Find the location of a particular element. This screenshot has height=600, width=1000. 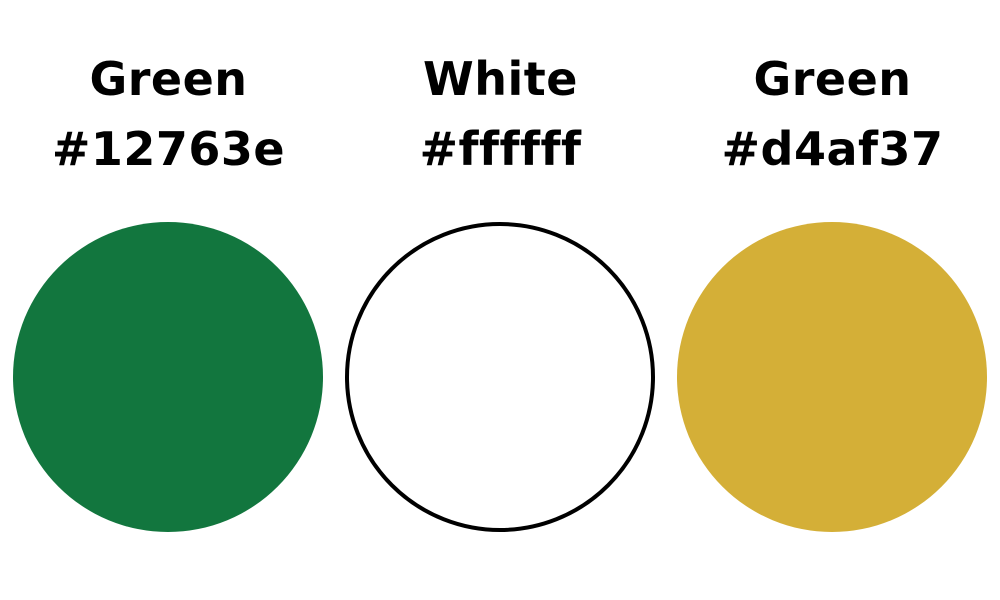

swatch-hex: #d4af37 is located at coordinates (832, 149).